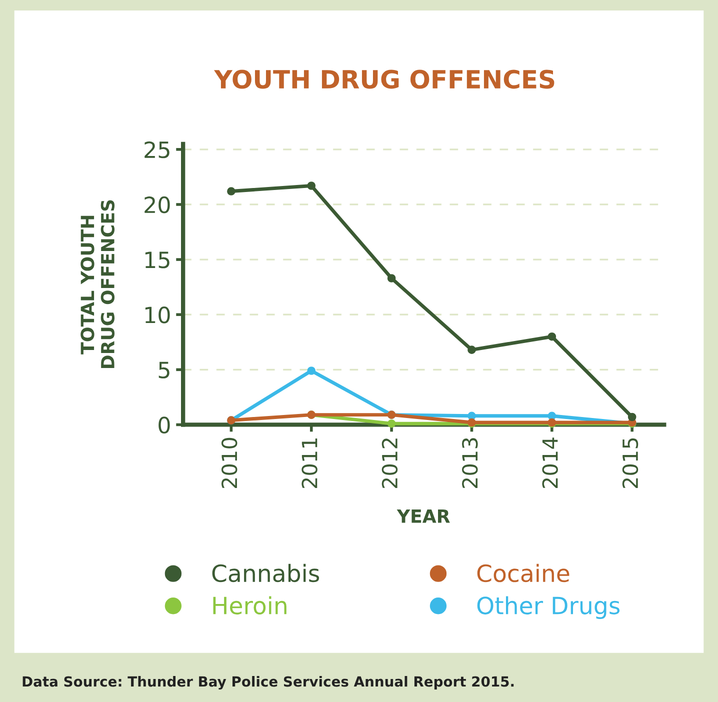 The height and width of the screenshot is (702, 718). I want to click on y-tick-label: 15, so click(157, 260).